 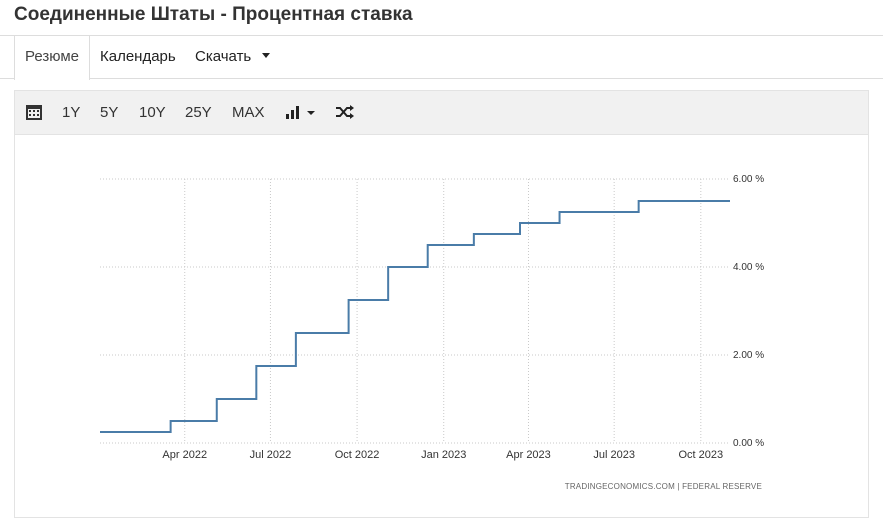 I want to click on tab-calendar-label: Календарь, so click(x=138, y=56).